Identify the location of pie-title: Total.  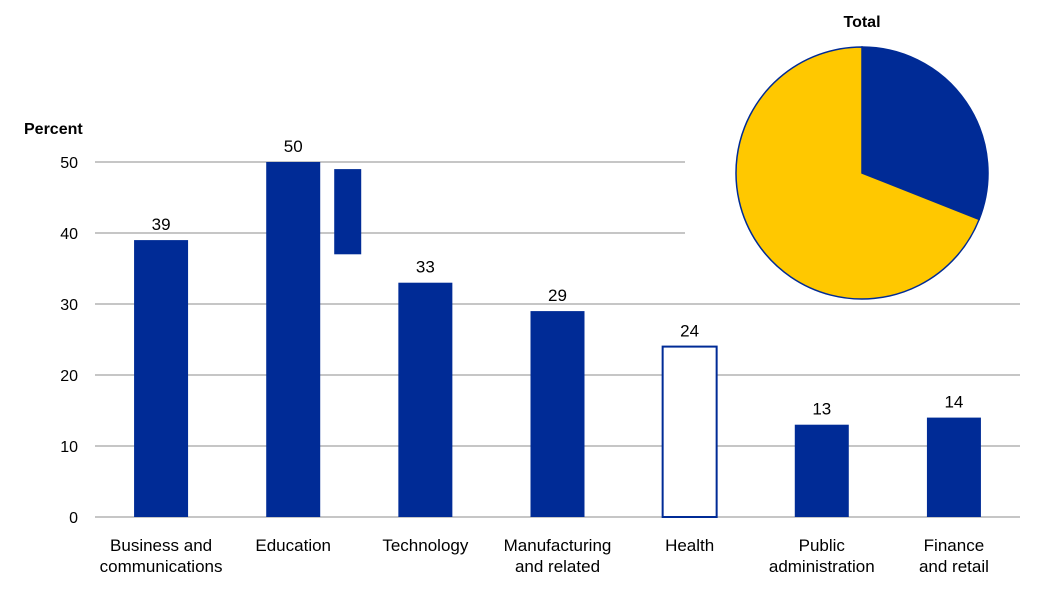
(861, 22).